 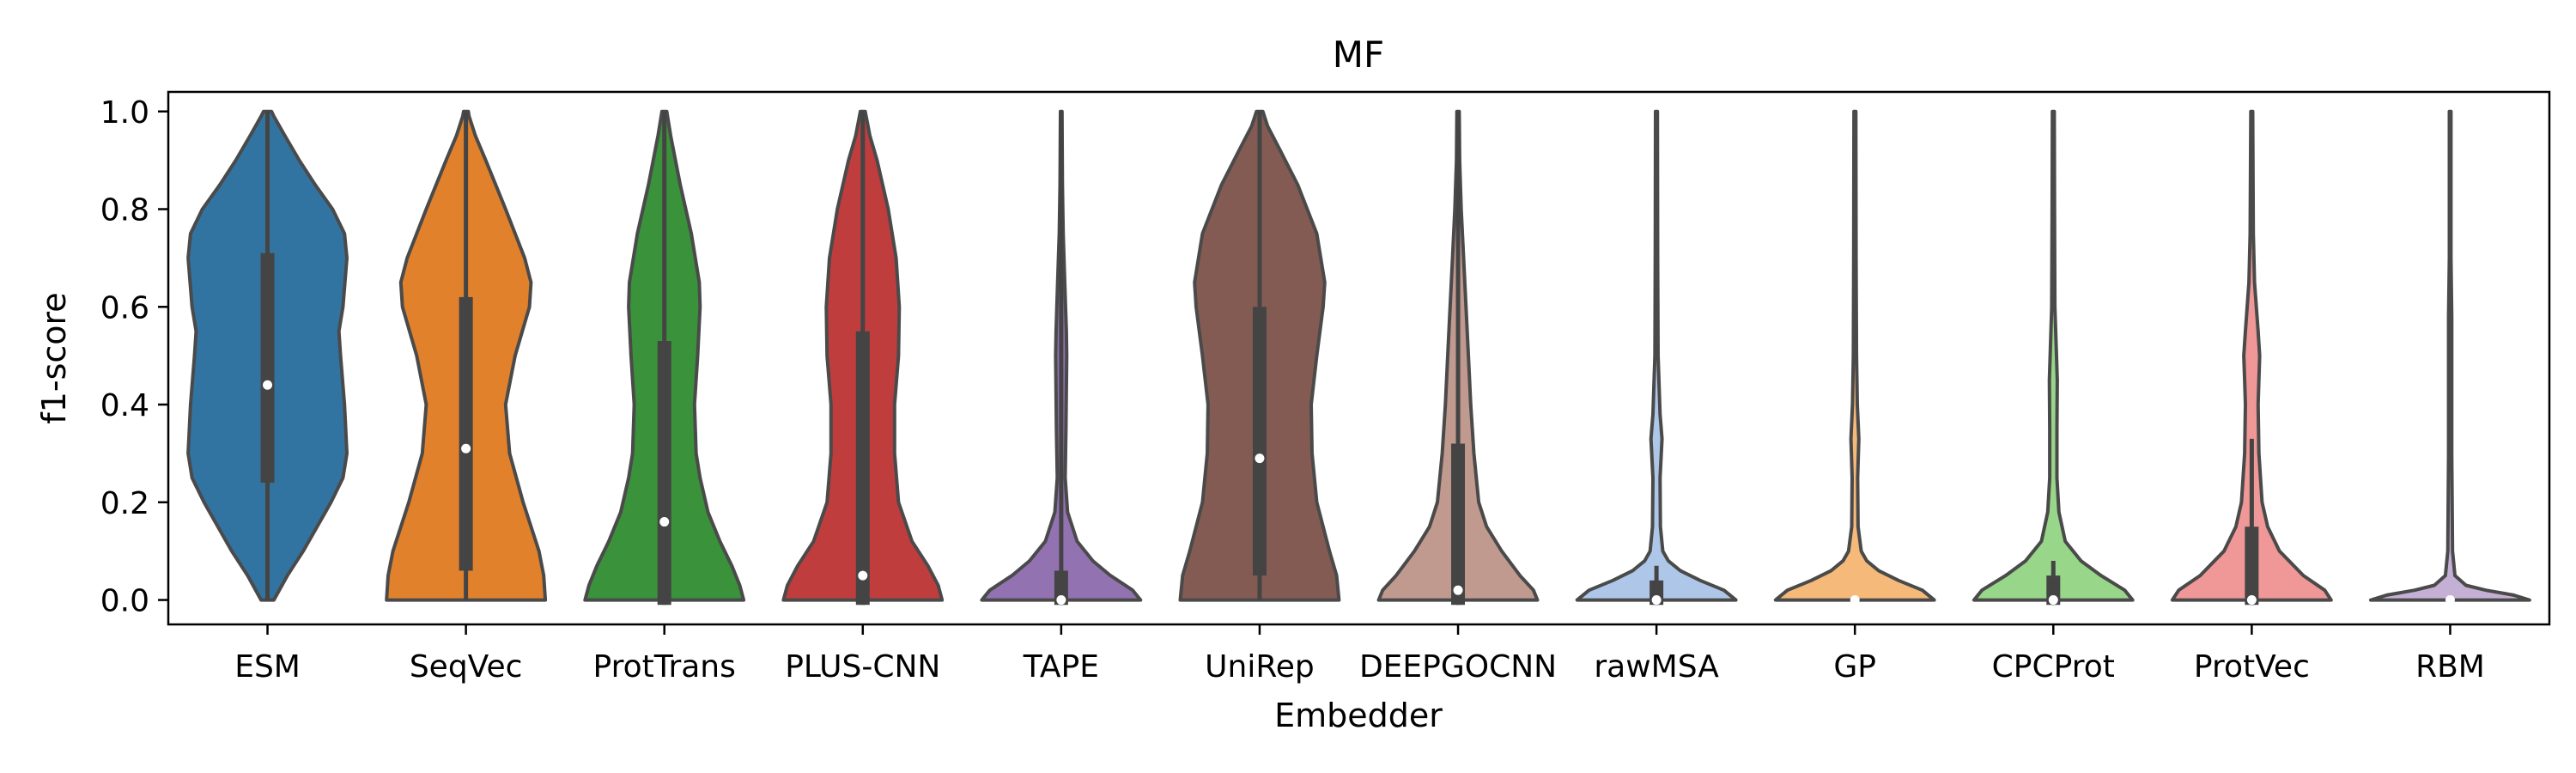 What do you see at coordinates (2450, 667) in the screenshot?
I see `x-tick-label: RBM` at bounding box center [2450, 667].